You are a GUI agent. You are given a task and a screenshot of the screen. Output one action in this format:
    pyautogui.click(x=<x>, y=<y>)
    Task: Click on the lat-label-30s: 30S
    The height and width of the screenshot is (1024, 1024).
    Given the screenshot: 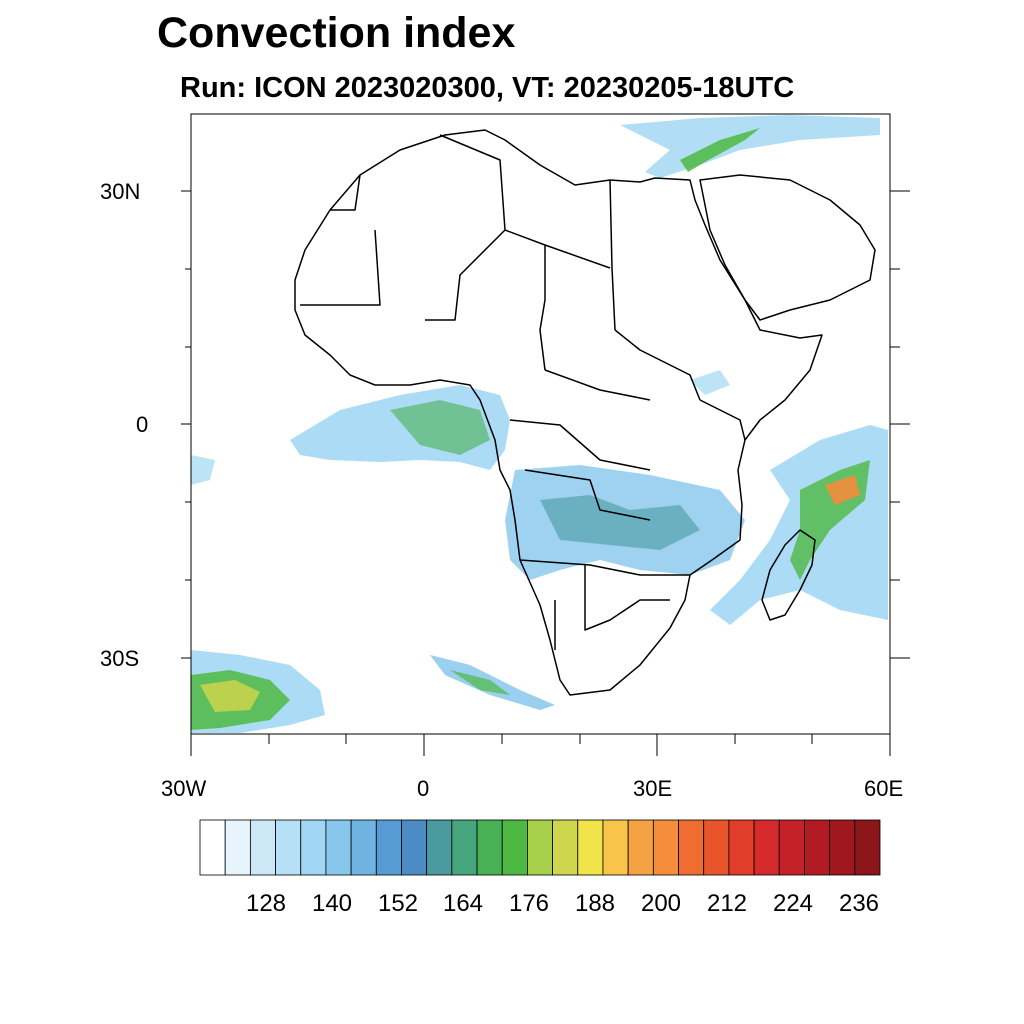 What is the action you would take?
    pyautogui.click(x=120, y=658)
    